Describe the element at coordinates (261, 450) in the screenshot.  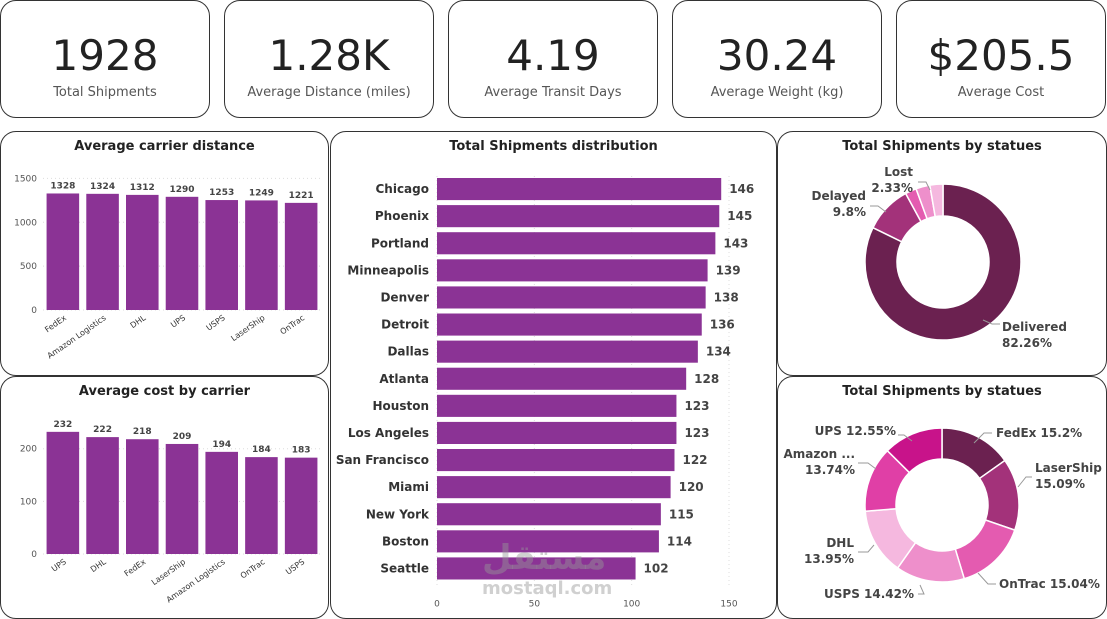
I see `data-label: 184` at that location.